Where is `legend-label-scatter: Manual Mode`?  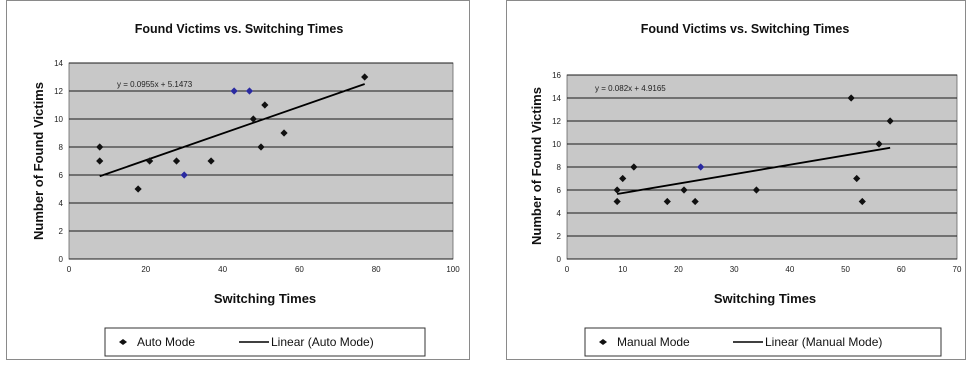 legend-label-scatter: Manual Mode is located at coordinates (653, 342).